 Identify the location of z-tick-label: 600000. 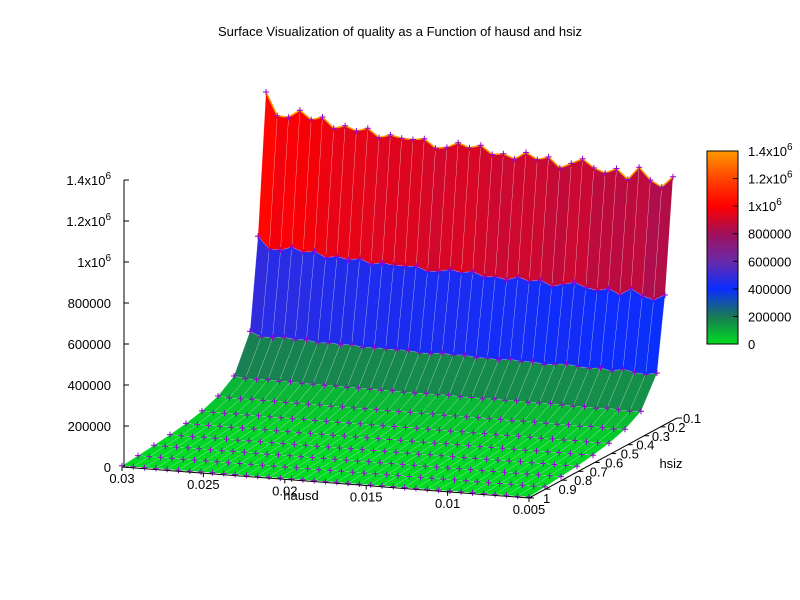
(89, 344).